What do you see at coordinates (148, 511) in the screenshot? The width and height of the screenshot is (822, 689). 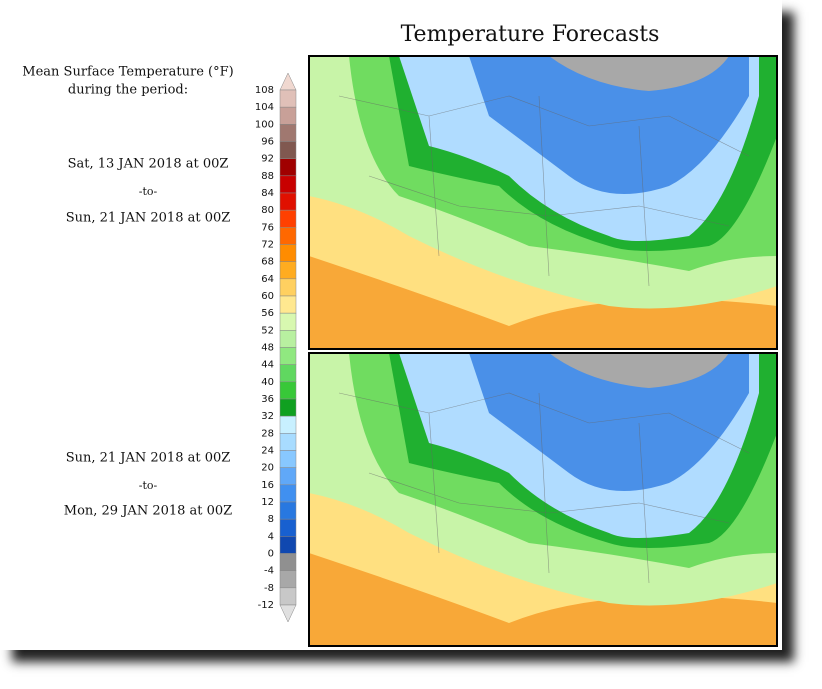 I see `period-end: Mon, 29 JAN 2018 at 00Z` at bounding box center [148, 511].